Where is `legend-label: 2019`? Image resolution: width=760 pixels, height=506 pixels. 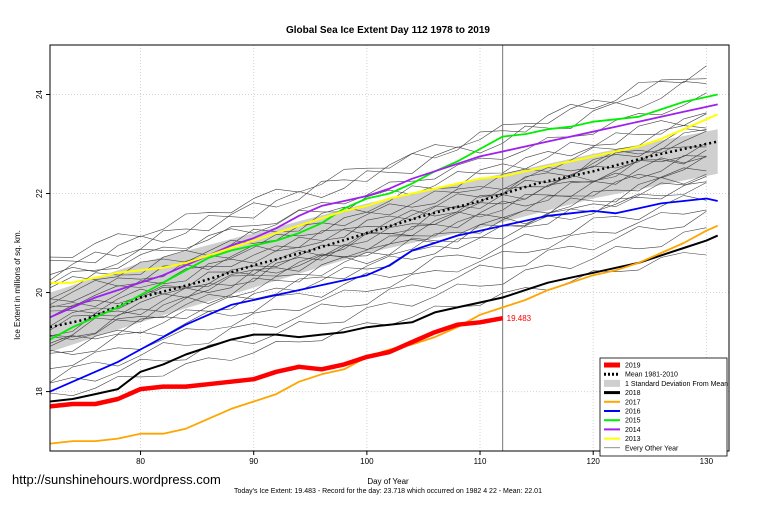 legend-label: 2019 is located at coordinates (633, 366).